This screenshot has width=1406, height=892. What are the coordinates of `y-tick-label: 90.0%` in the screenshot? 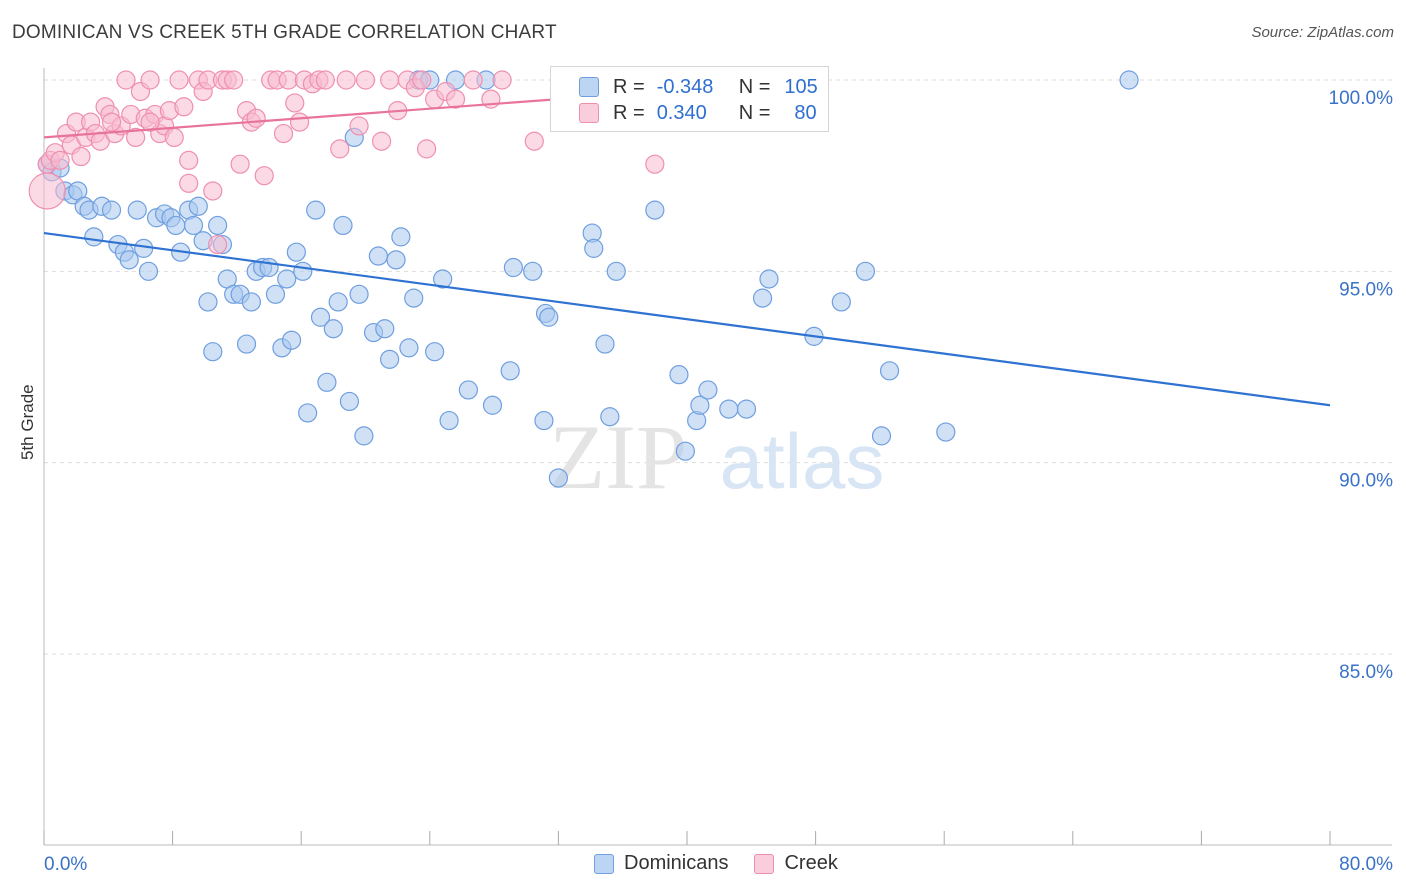 It's located at (1366, 481).